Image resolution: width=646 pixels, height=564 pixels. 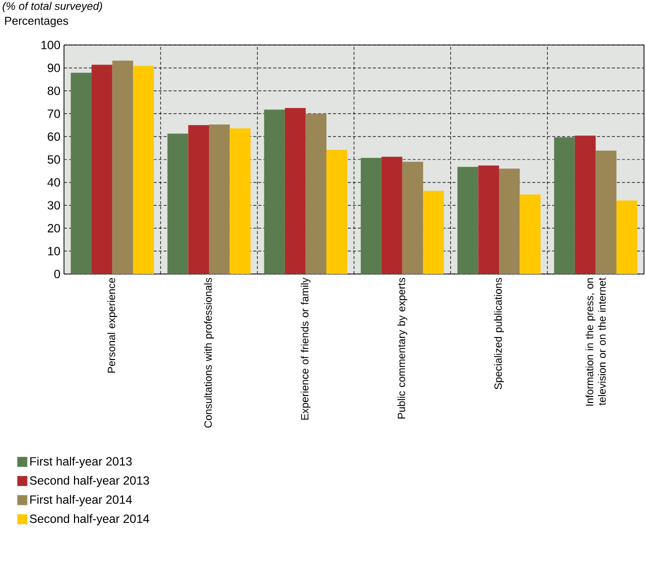 What do you see at coordinates (54, 159) in the screenshot?
I see `y-tick-label: 50` at bounding box center [54, 159].